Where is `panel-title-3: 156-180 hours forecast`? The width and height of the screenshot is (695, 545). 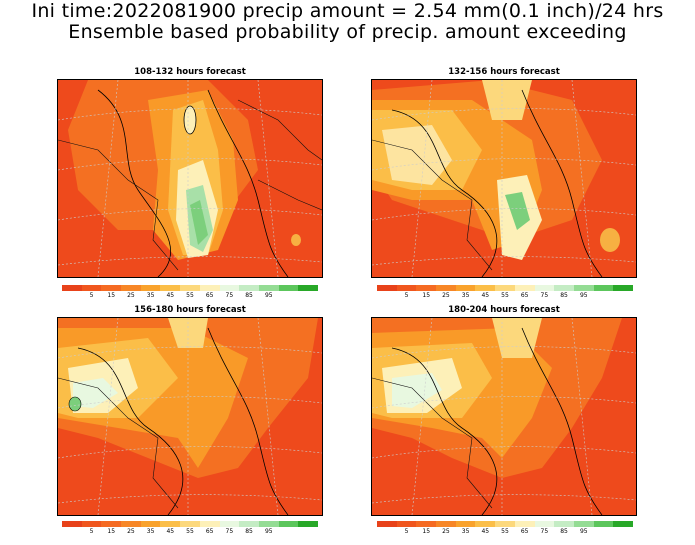
panel-title-3: 156-180 hours forecast is located at coordinates (190, 310).